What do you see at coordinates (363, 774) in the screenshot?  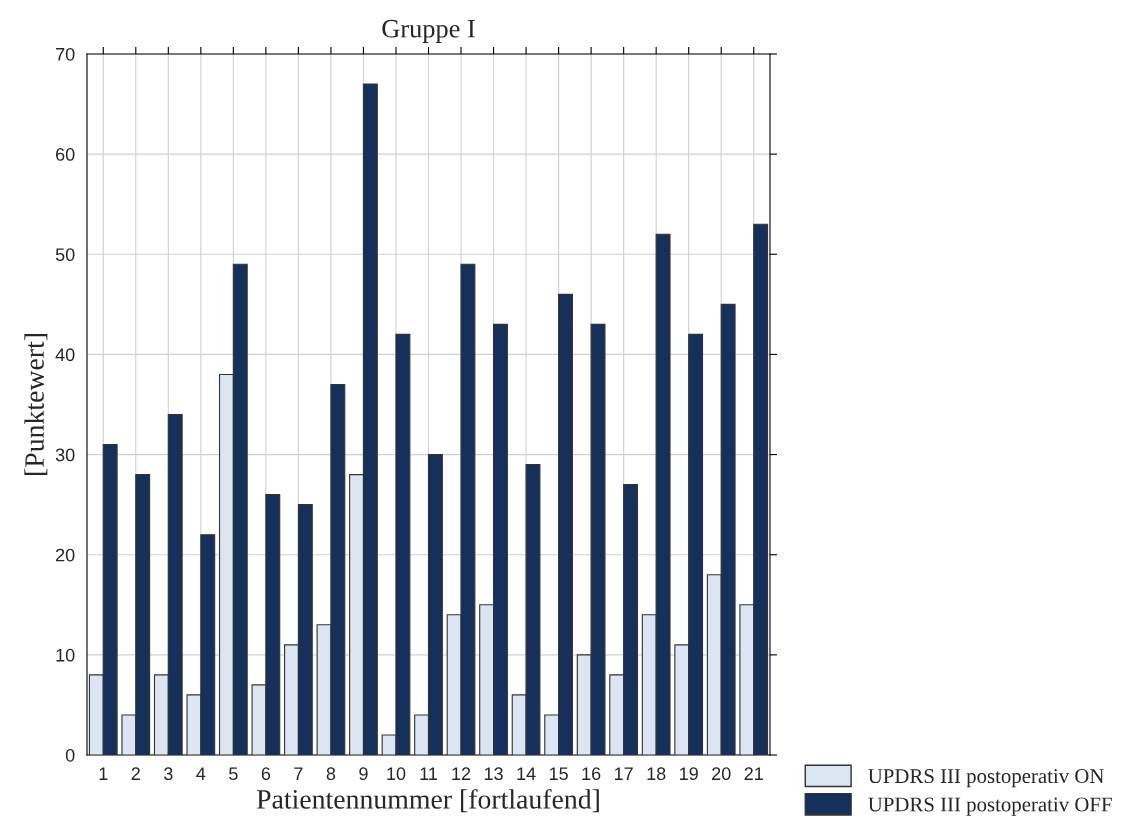 I see `x-tick-label: 9` at bounding box center [363, 774].